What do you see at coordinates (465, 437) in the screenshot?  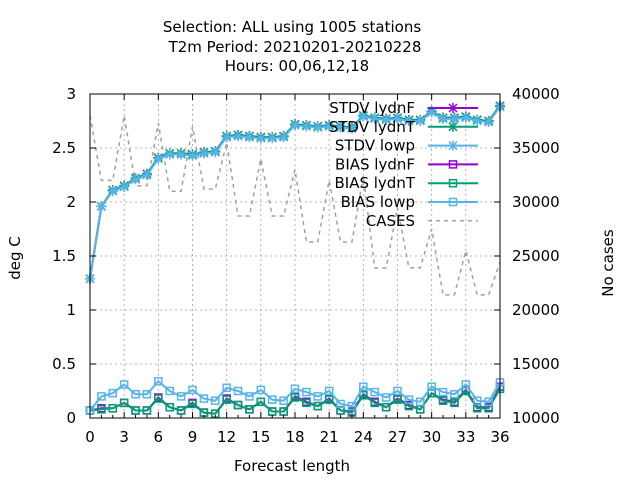 I see `x-tick-label: 33` at bounding box center [465, 437].